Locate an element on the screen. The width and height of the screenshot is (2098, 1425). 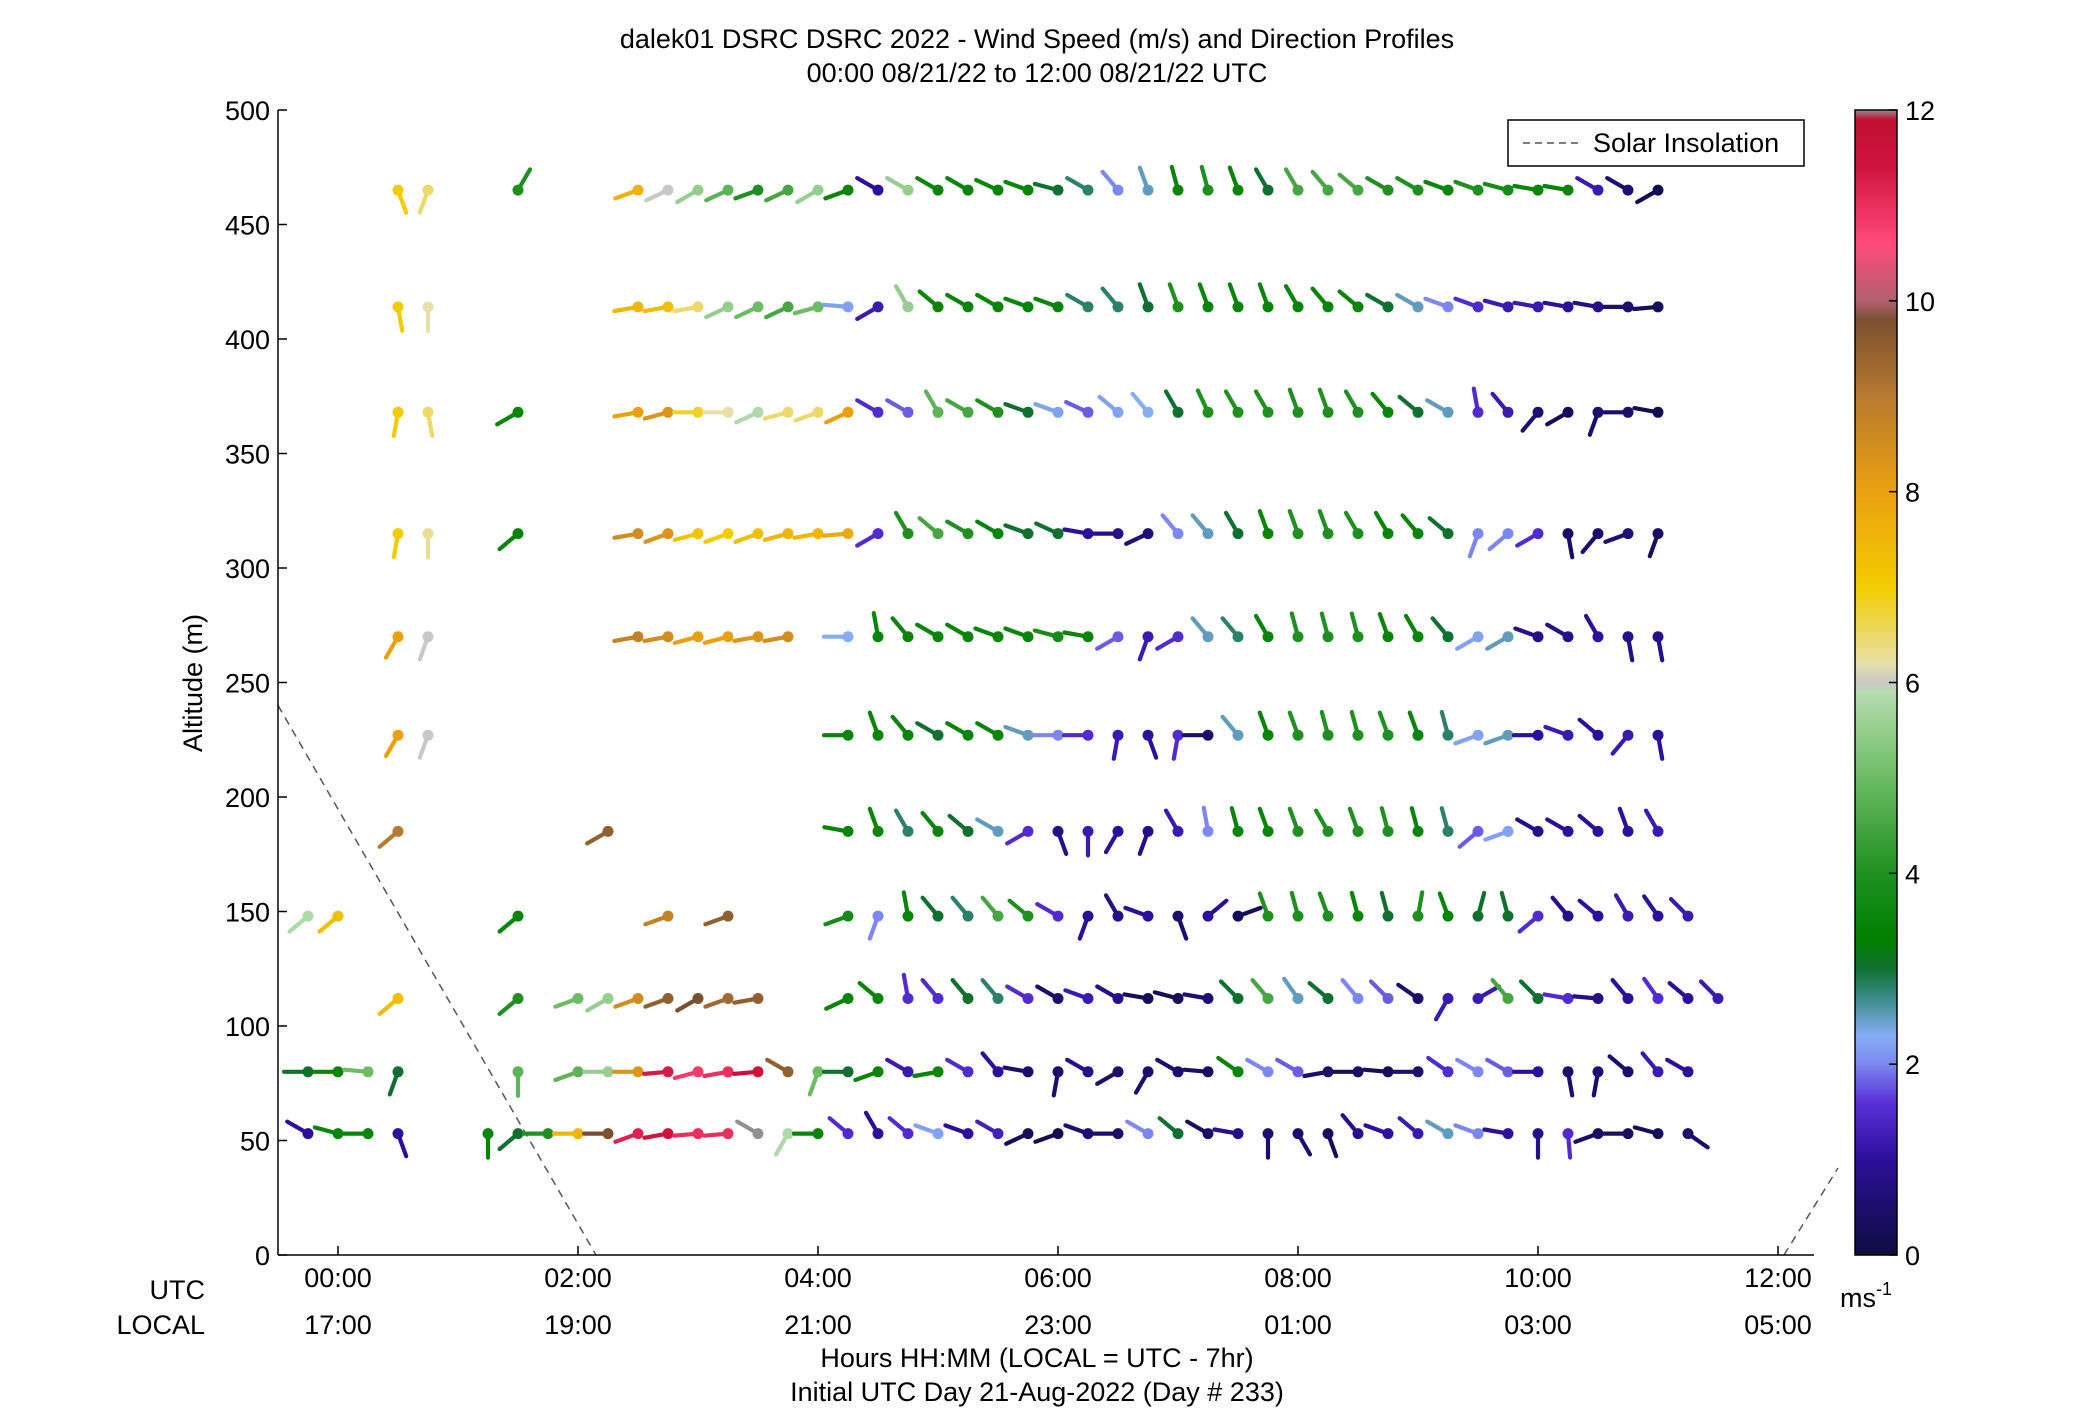
x-tick-label-local: 21:00 is located at coordinates (818, 1325).